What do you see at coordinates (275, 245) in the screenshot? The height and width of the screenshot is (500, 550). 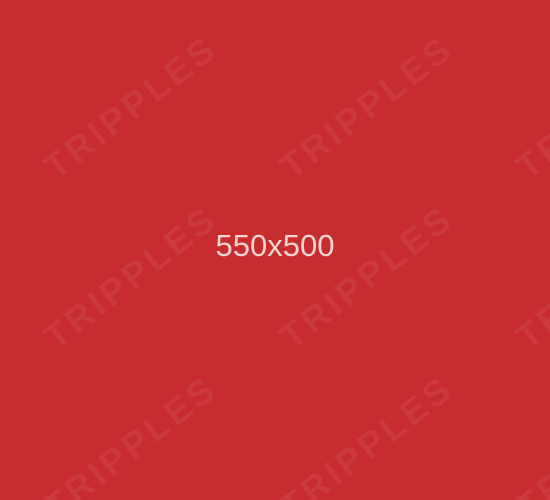 I see `dimension-label: 550x500` at bounding box center [275, 245].